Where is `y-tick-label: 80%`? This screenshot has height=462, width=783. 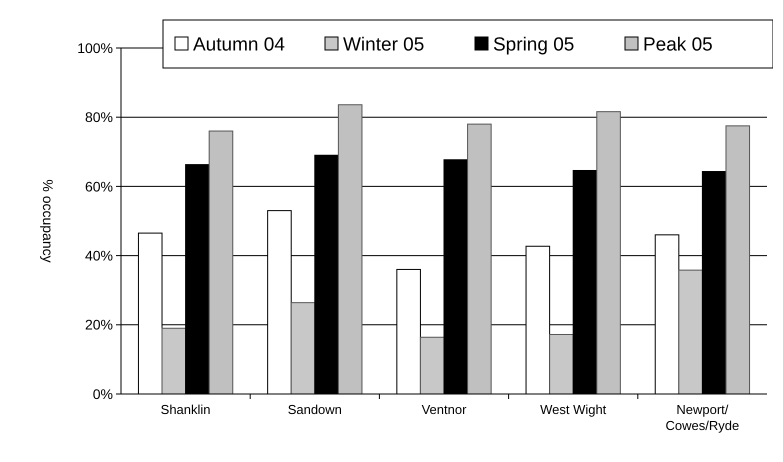 y-tick-label: 80% is located at coordinates (98, 117).